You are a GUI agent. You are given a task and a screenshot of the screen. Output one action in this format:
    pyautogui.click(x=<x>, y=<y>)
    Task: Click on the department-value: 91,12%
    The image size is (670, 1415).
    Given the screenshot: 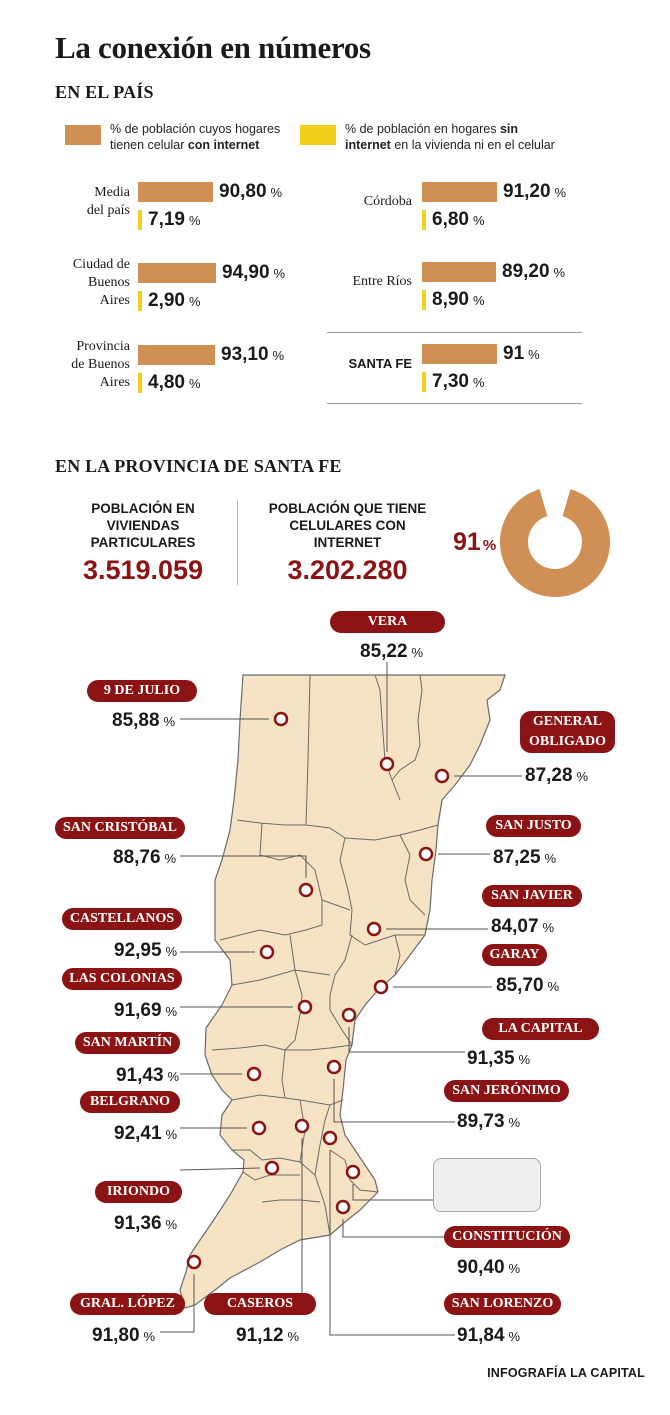 What is the action you would take?
    pyautogui.click(x=268, y=1335)
    